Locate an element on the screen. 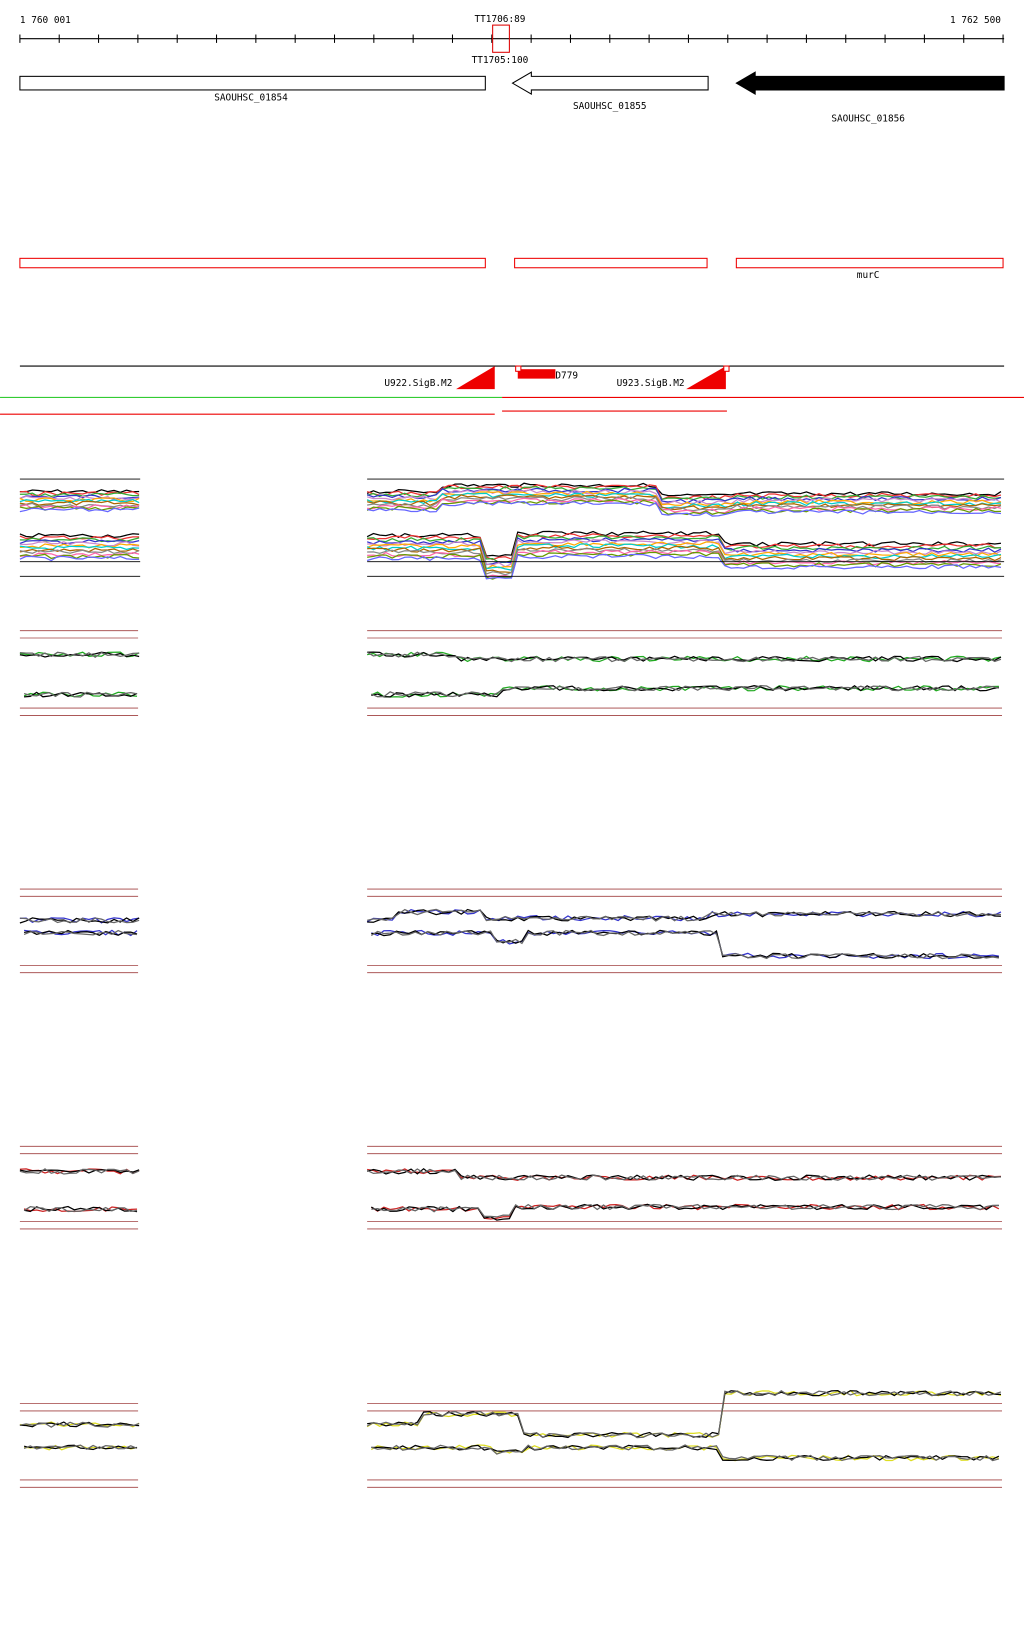  promoter-label: U922.SigB.M2 is located at coordinates (418, 383).